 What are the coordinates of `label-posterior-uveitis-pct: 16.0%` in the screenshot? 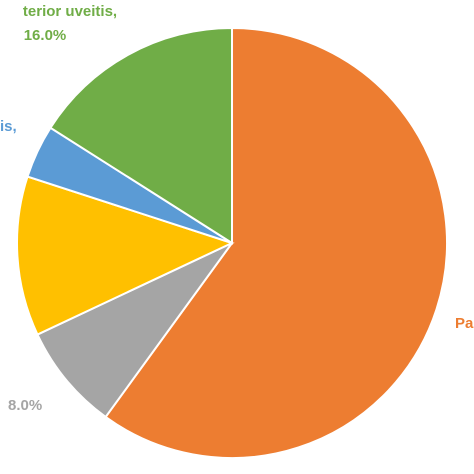 It's located at (45, 35).